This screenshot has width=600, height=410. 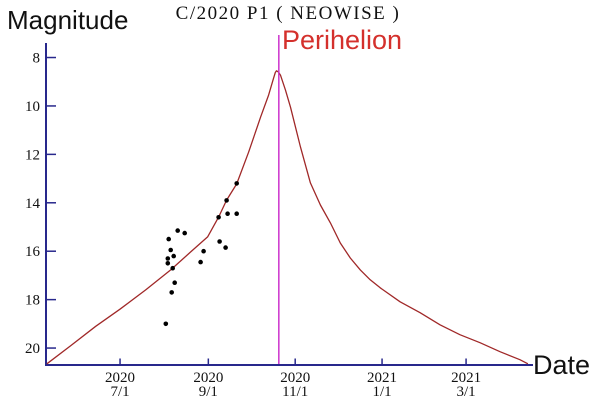 What do you see at coordinates (562, 365) in the screenshot?
I see `x-axis-title: Date` at bounding box center [562, 365].